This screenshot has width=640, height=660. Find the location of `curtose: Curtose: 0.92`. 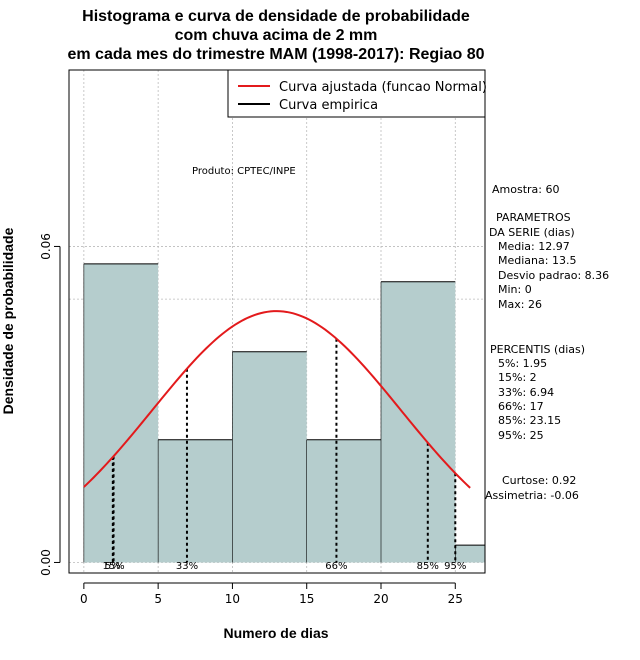

curtose: Curtose: 0.92 is located at coordinates (539, 480).